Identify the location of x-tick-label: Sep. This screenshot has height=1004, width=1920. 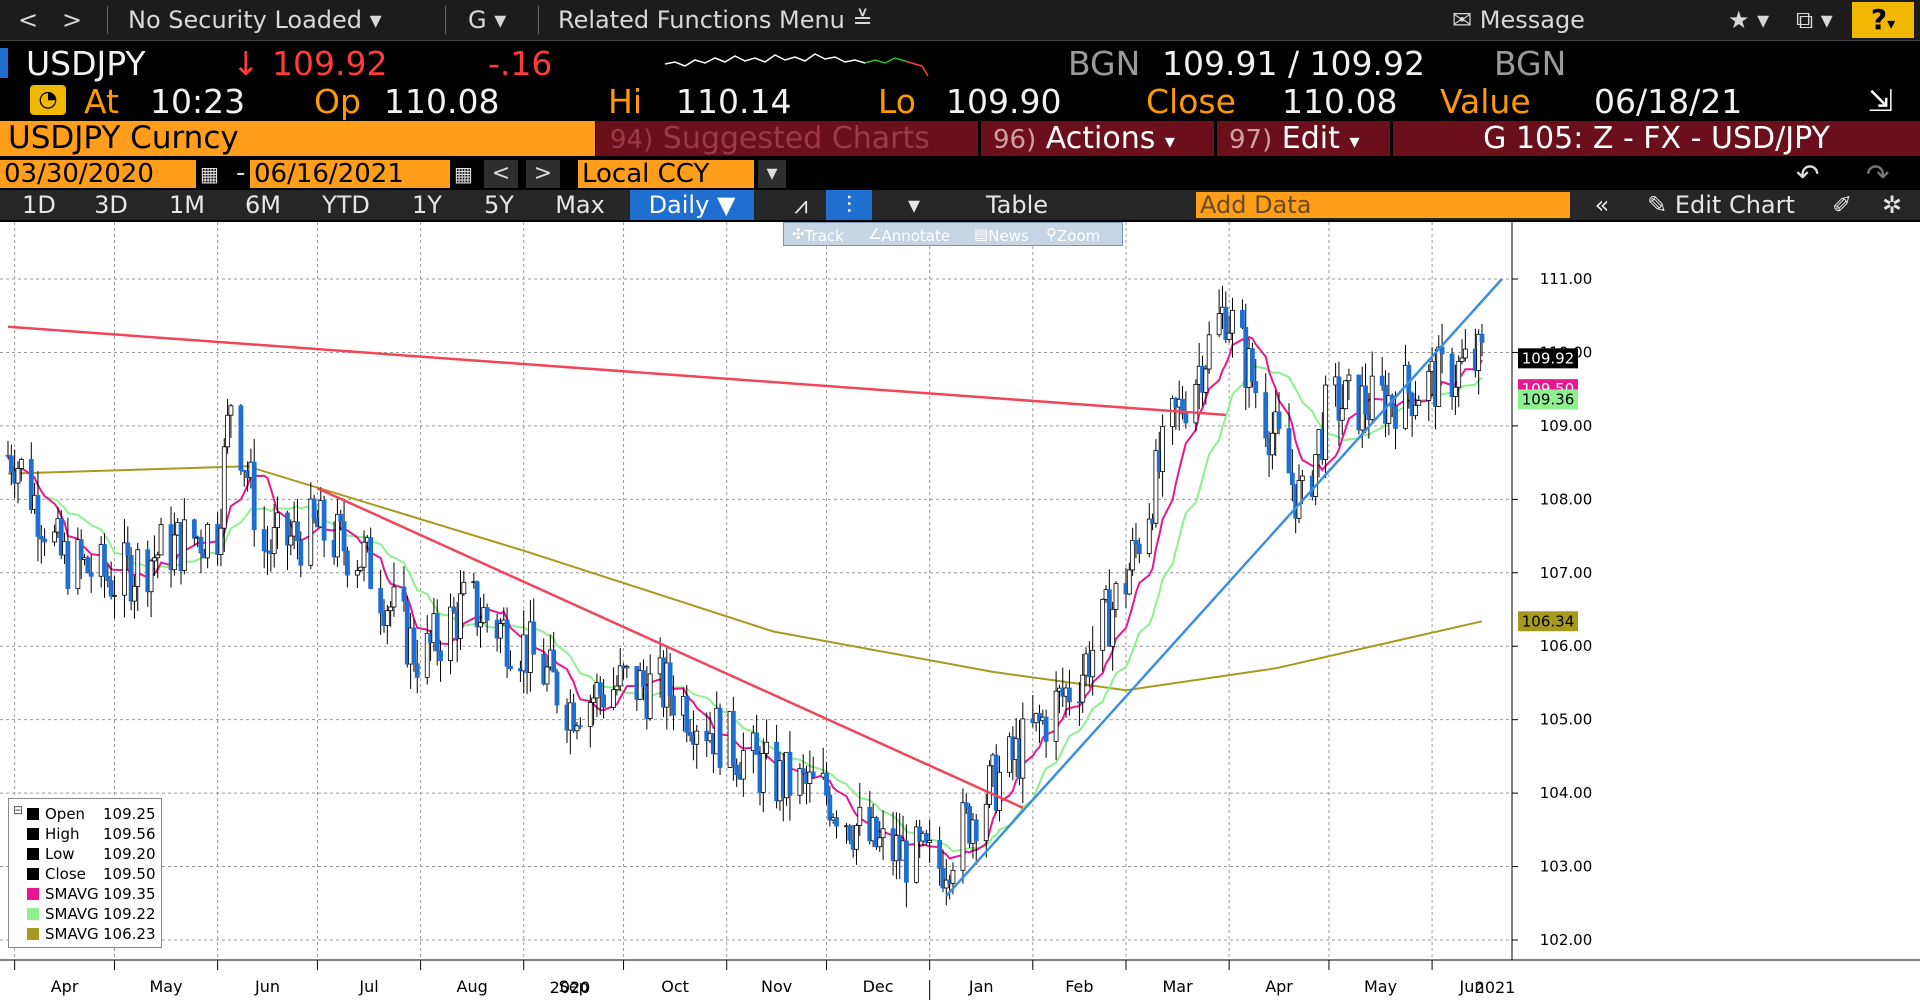
(574, 986).